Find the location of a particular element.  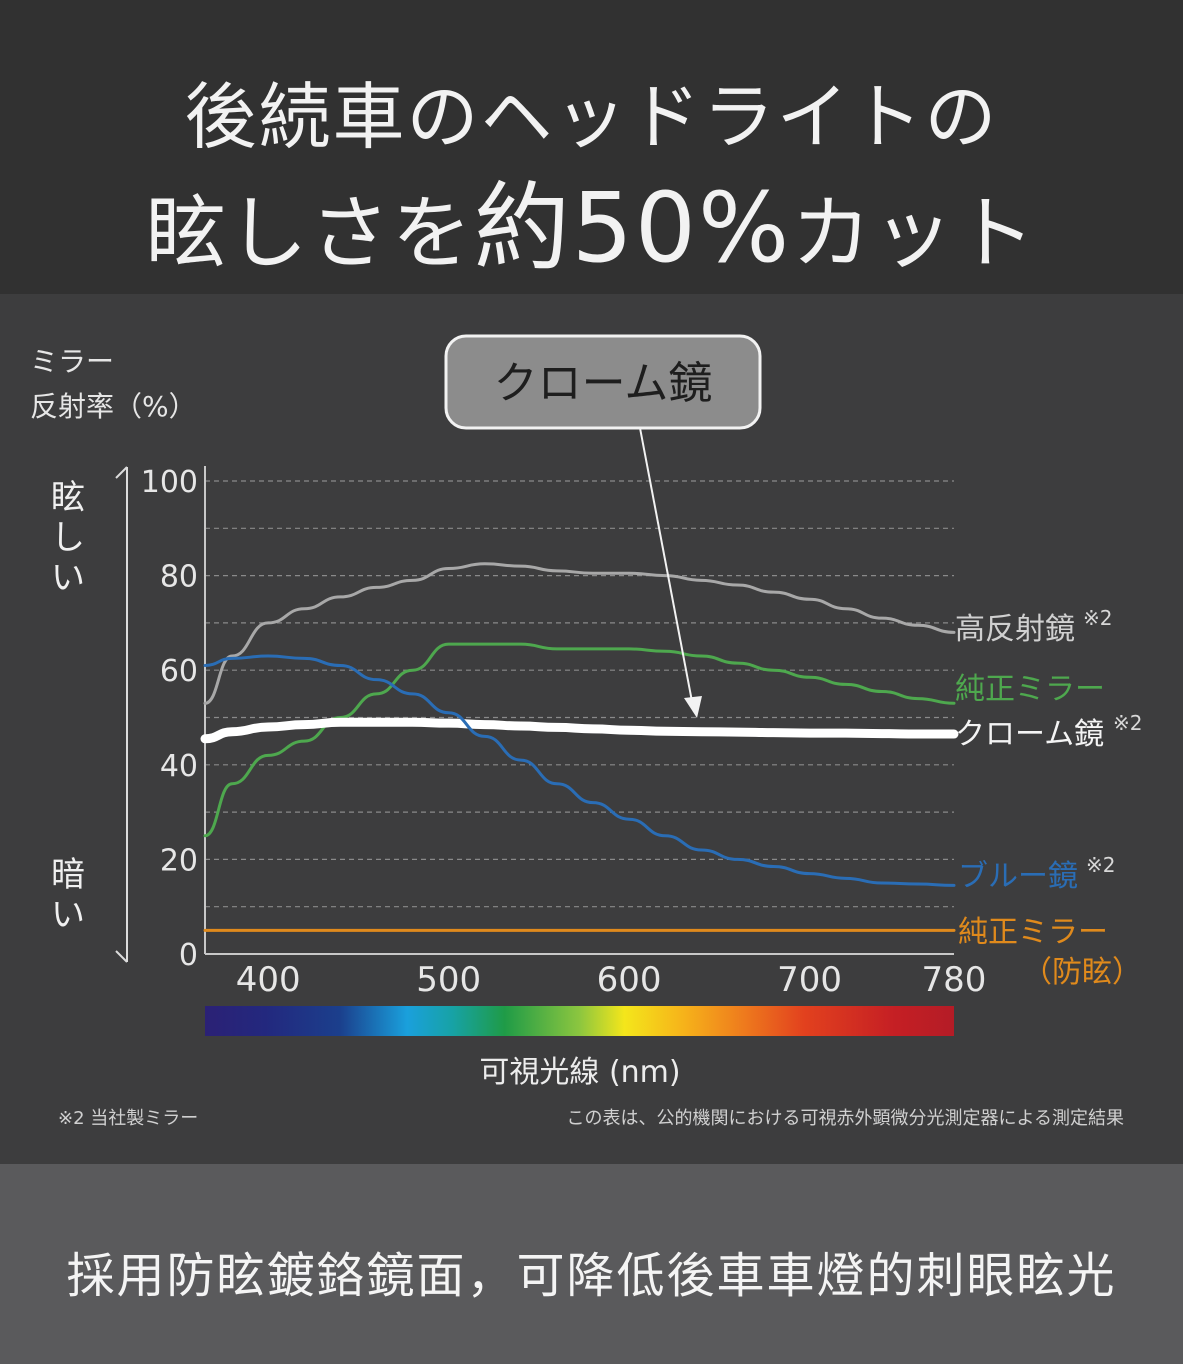

y-ticks: 0 20 40 60 80 100 is located at coordinates (169, 719).